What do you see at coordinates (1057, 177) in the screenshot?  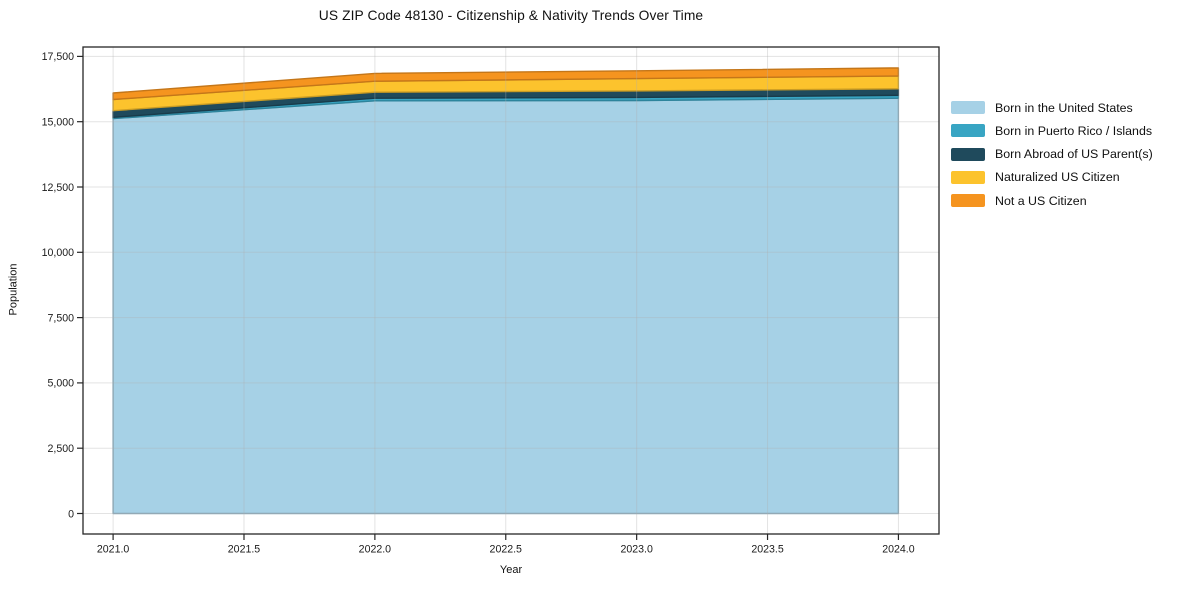 I see `legend-label: Naturalized US Citizen` at bounding box center [1057, 177].